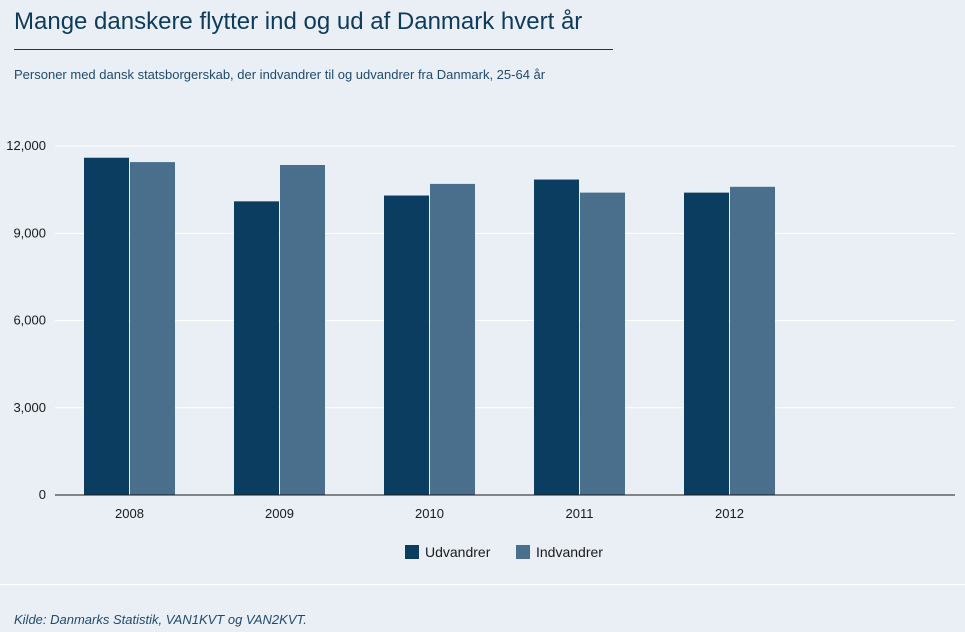 The height and width of the screenshot is (632, 965). I want to click on x-tick-label: 2012, so click(729, 513).